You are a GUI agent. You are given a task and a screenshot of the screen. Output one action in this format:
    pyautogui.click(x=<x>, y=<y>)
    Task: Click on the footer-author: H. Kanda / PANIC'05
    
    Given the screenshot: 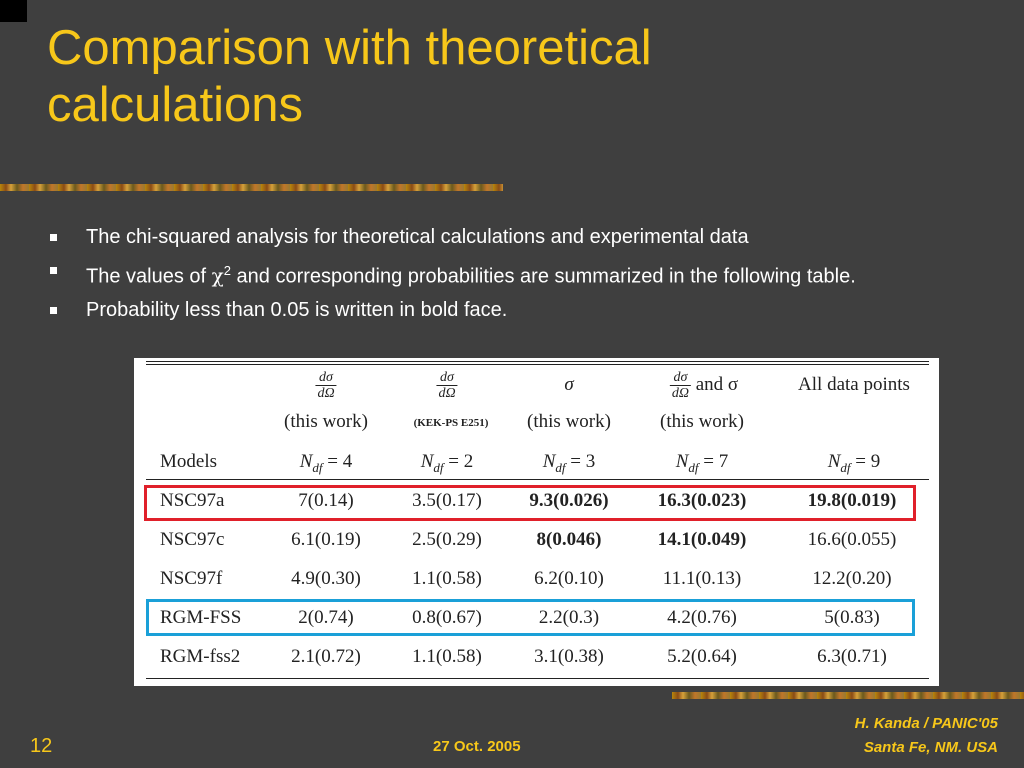 What is the action you would take?
    pyautogui.click(x=926, y=723)
    